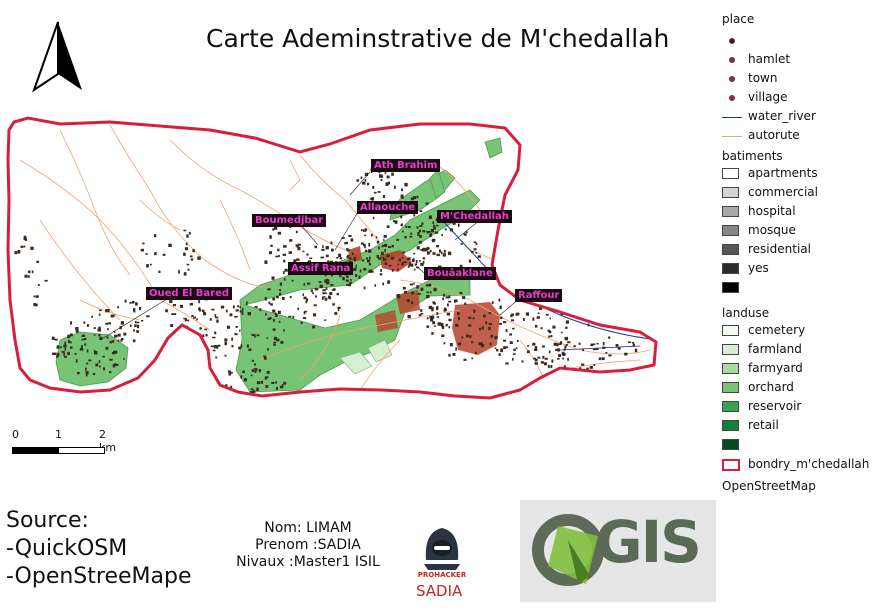 This screenshot has height=614, width=875. Describe the element at coordinates (648, 542) in the screenshot. I see `qgis-logo-text: GIS` at that location.